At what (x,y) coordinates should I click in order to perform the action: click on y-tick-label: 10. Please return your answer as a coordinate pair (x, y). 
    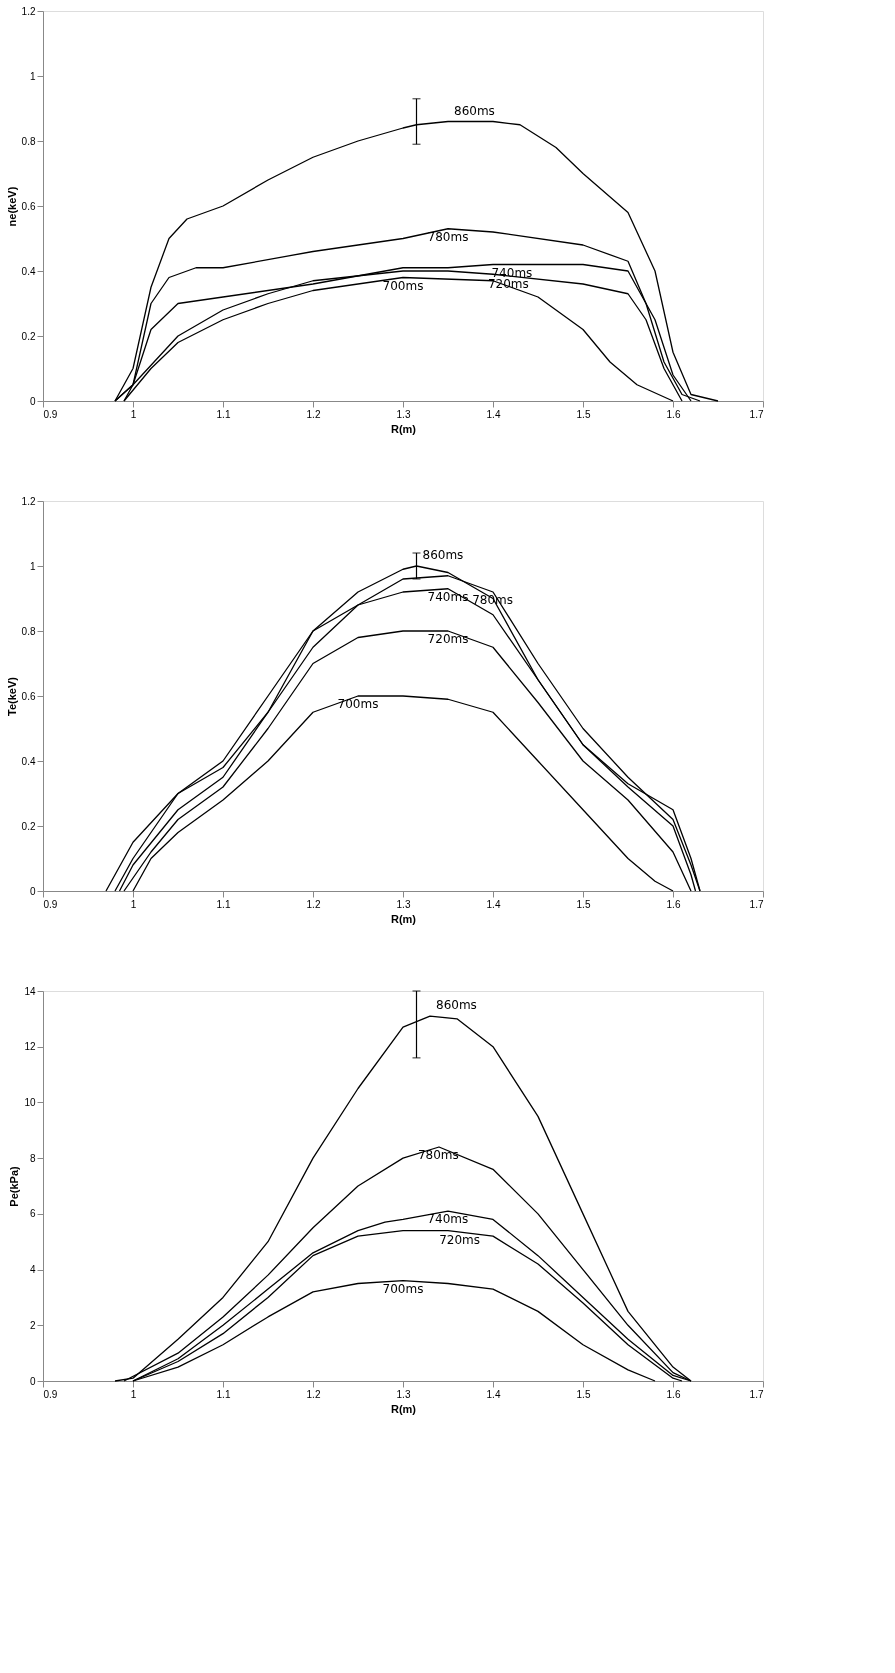
    Looking at the image, I should click on (30, 1102).